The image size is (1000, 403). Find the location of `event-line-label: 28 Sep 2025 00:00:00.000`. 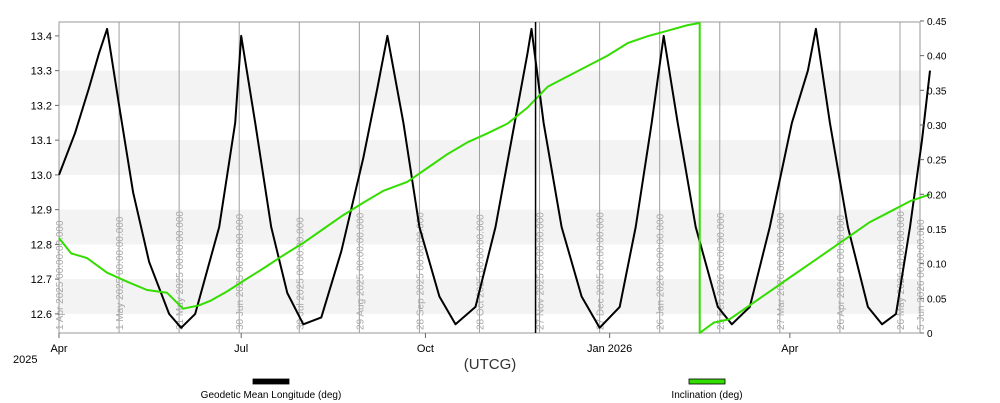

event-line-label: 28 Sep 2025 00:00:00.000 is located at coordinates (420, 271).